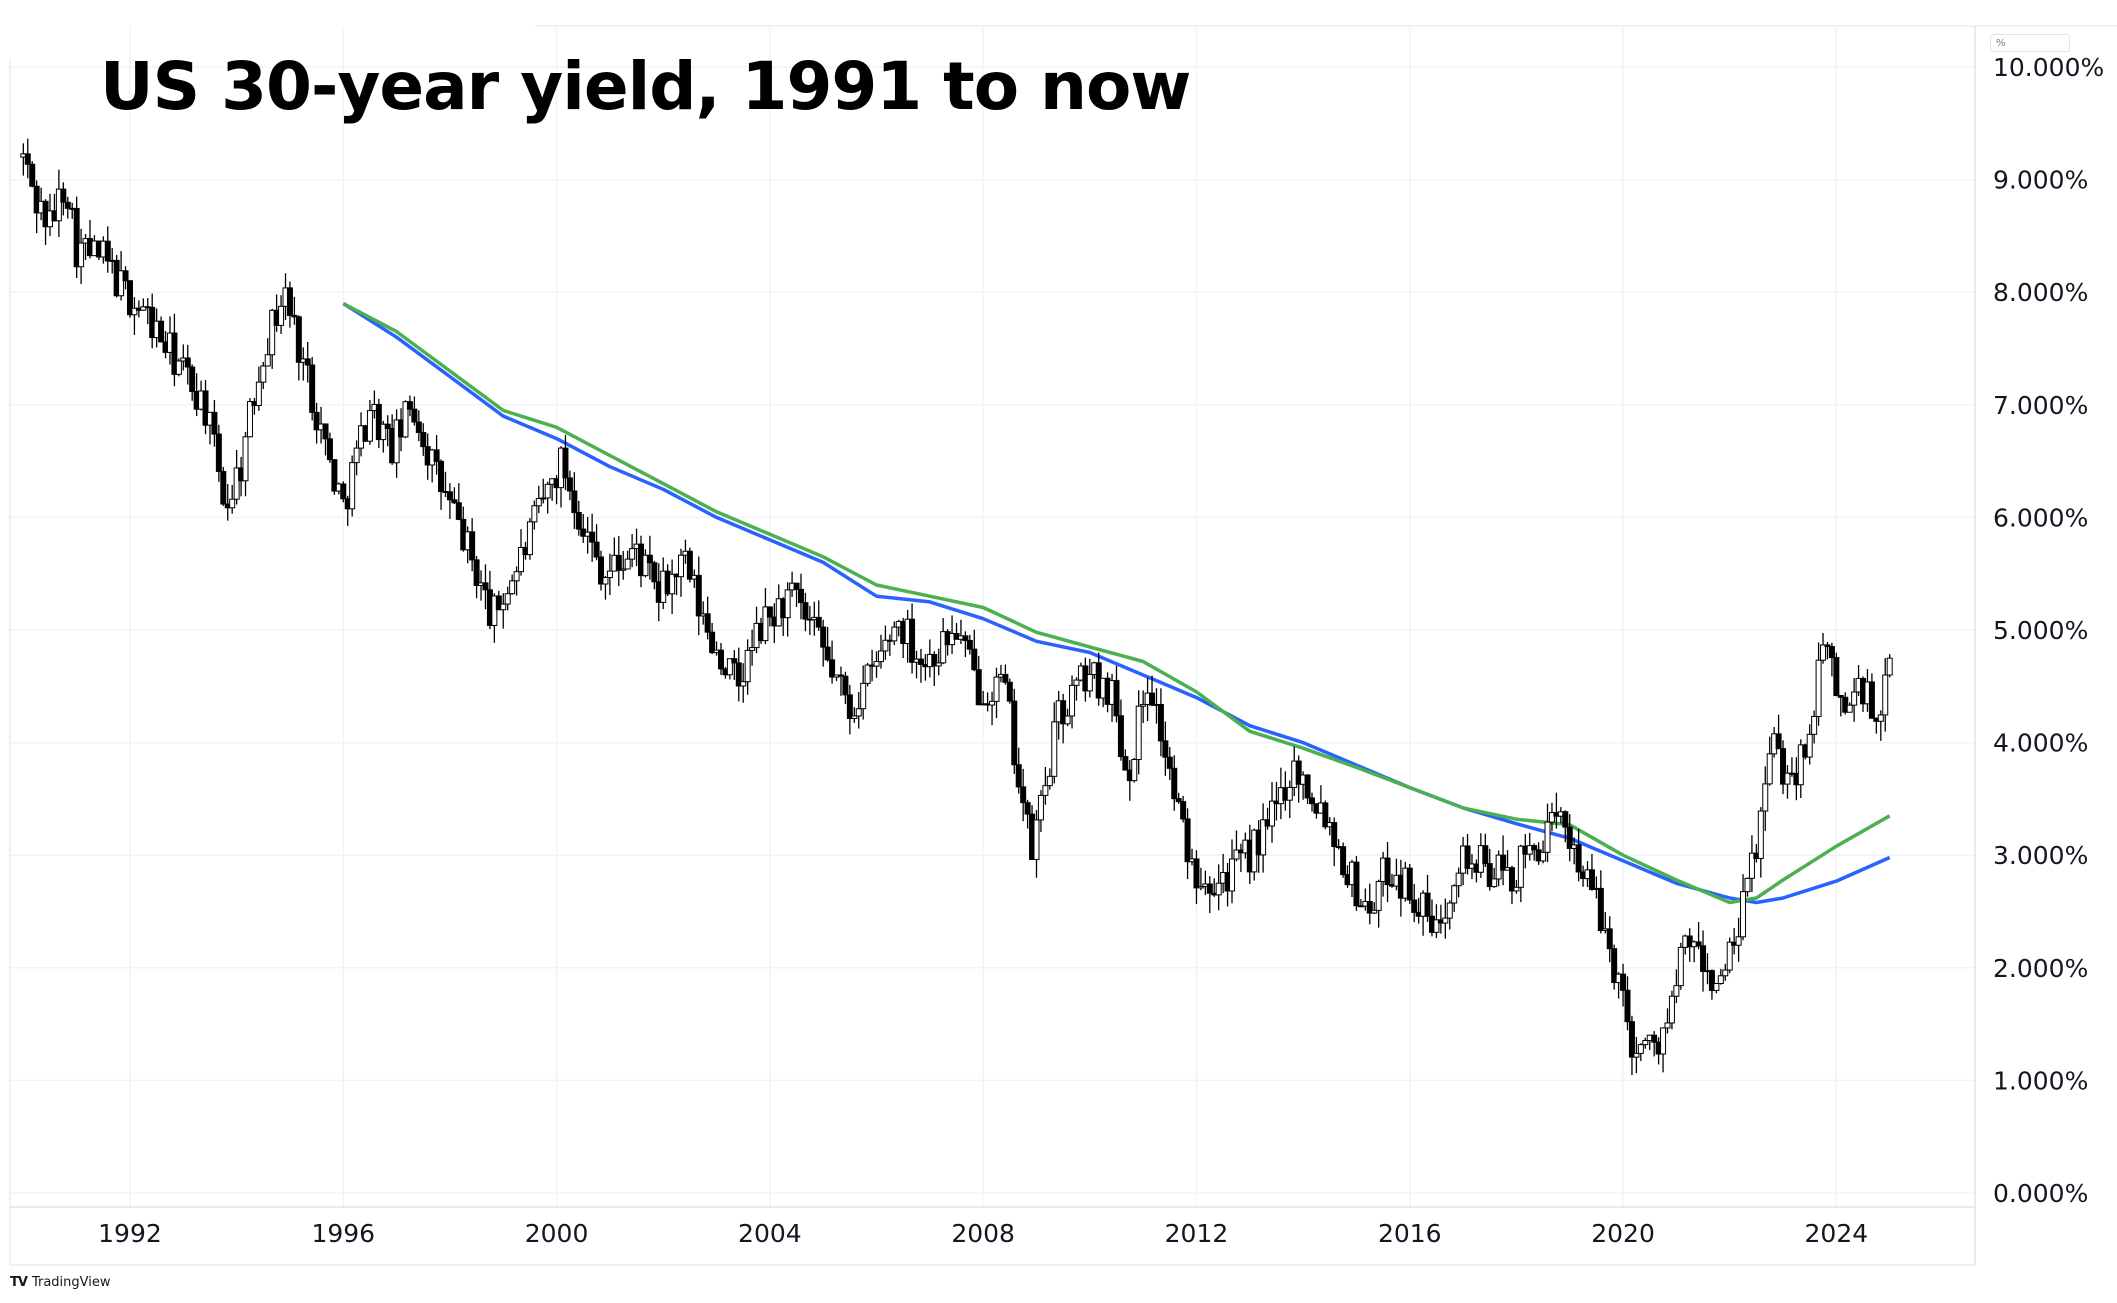 The image size is (2117, 1303). I want to click on price-scale-unit-badge: %, so click(2030, 43).